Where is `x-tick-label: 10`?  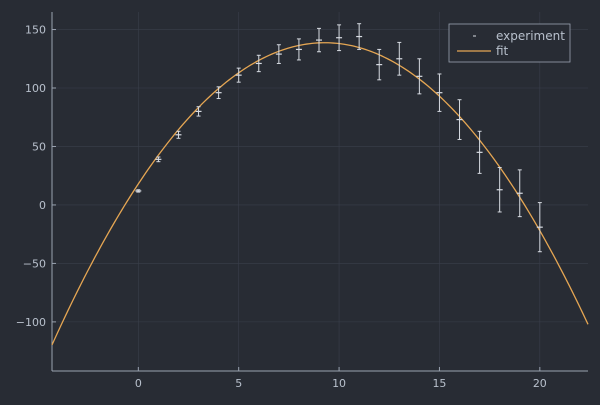
x-tick-label: 10 is located at coordinates (339, 383).